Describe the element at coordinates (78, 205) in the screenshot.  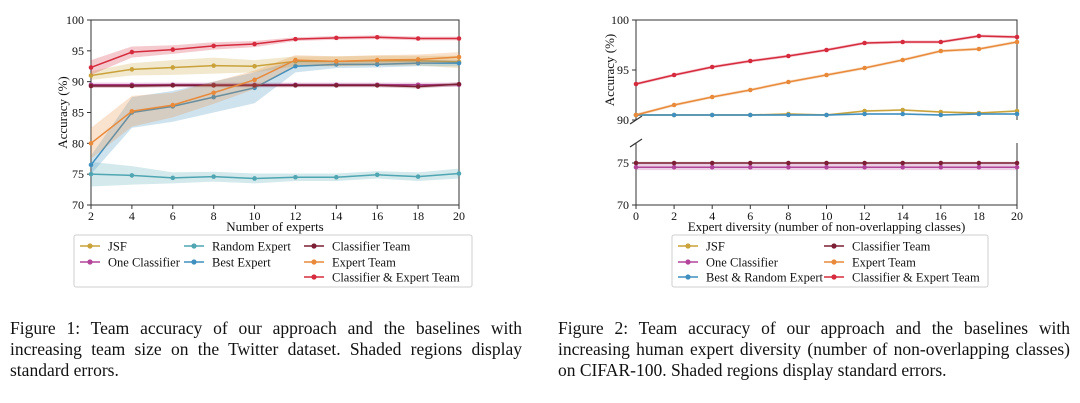
I see `chart1-y-tick-label: 70` at that location.